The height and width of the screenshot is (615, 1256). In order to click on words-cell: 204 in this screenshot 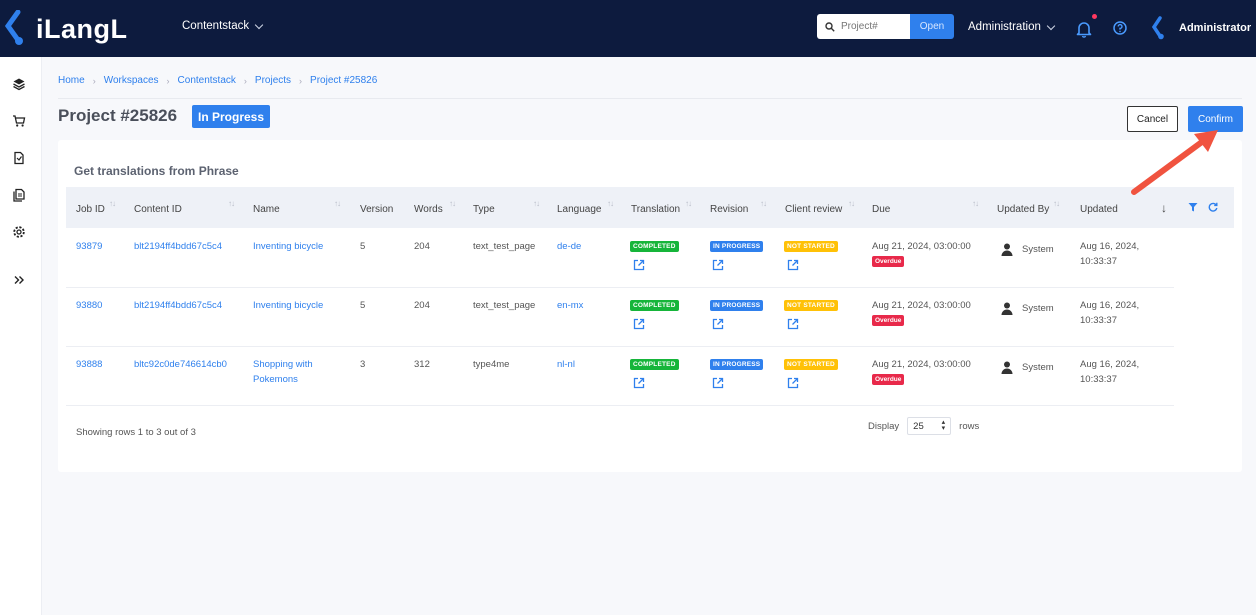, I will do `click(422, 305)`.